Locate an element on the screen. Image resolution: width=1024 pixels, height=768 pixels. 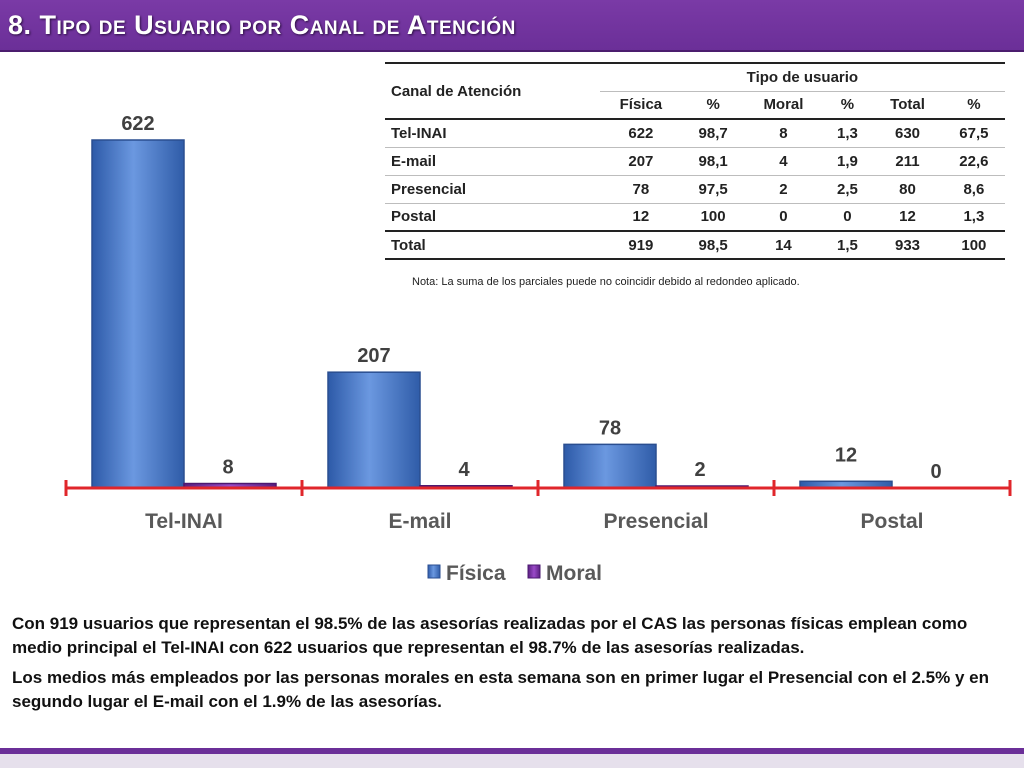
bar-fisica-presencial is located at coordinates (610, 466).